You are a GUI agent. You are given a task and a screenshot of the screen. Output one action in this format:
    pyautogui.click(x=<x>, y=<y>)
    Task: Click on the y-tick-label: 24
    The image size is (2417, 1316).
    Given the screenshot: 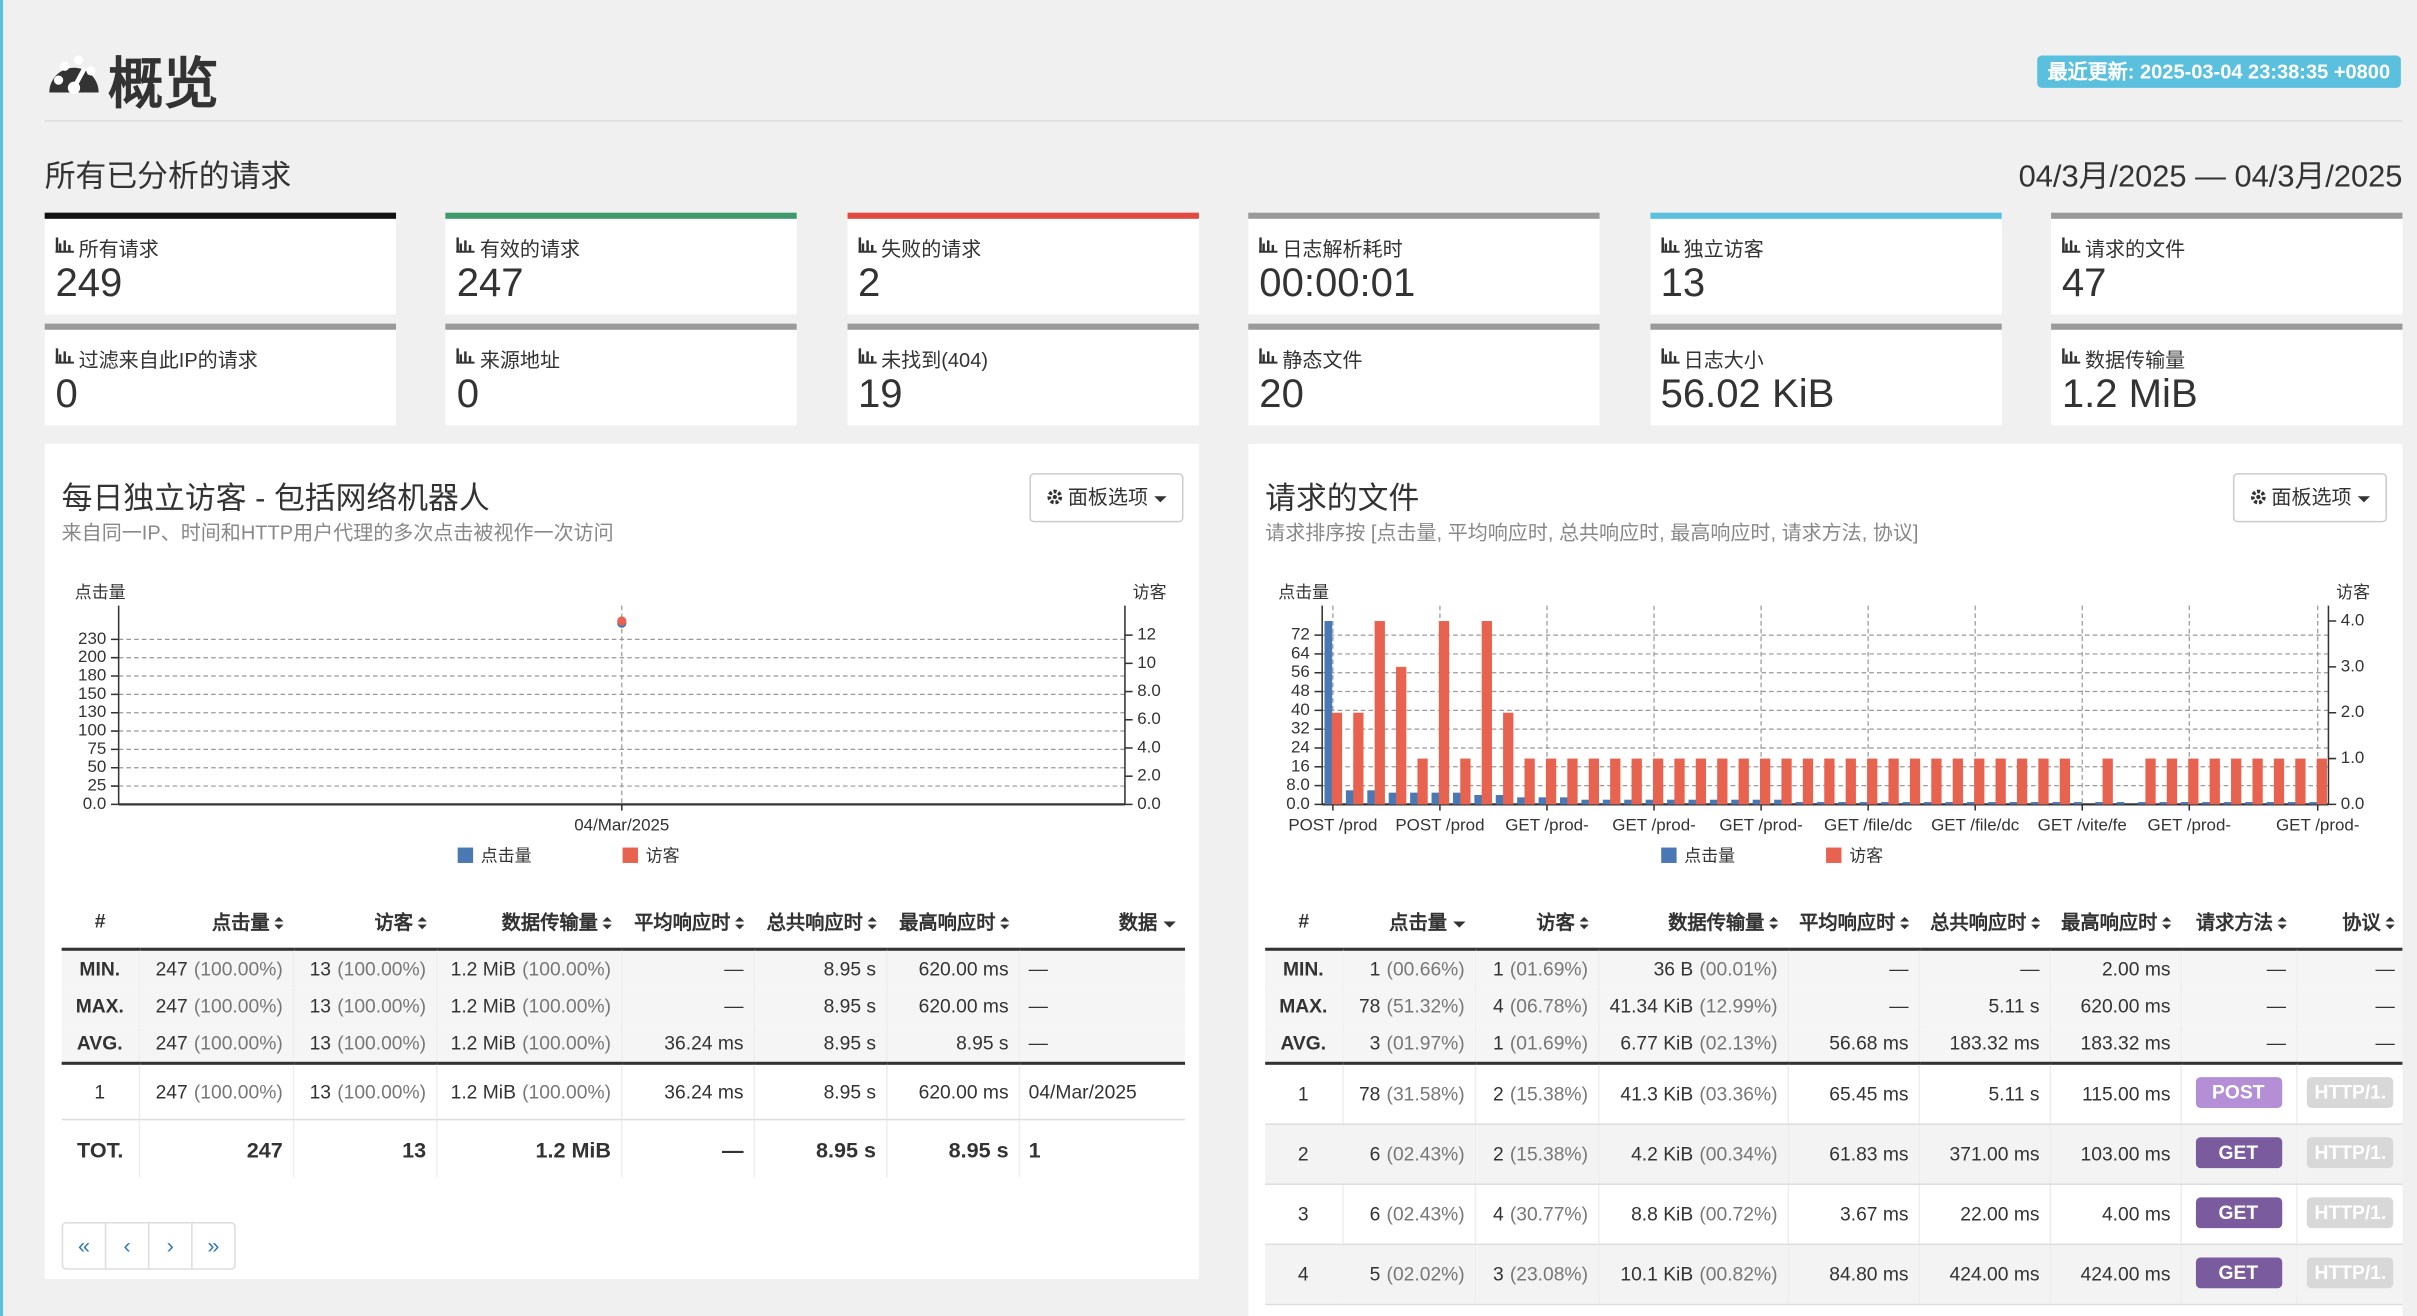 What is the action you would take?
    pyautogui.click(x=1300, y=746)
    